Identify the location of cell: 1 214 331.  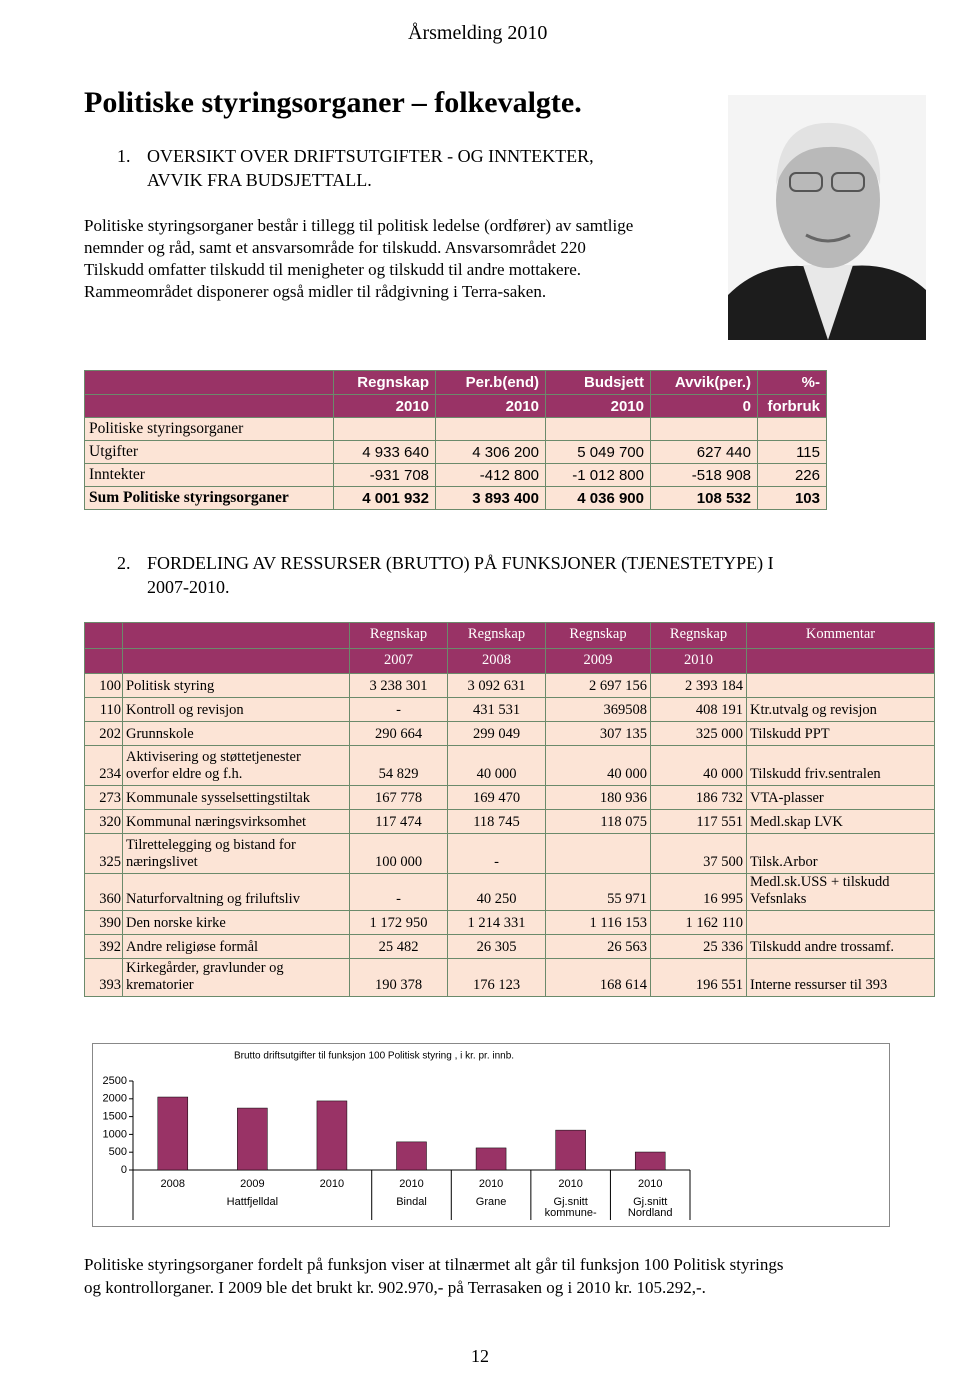
(496, 922).